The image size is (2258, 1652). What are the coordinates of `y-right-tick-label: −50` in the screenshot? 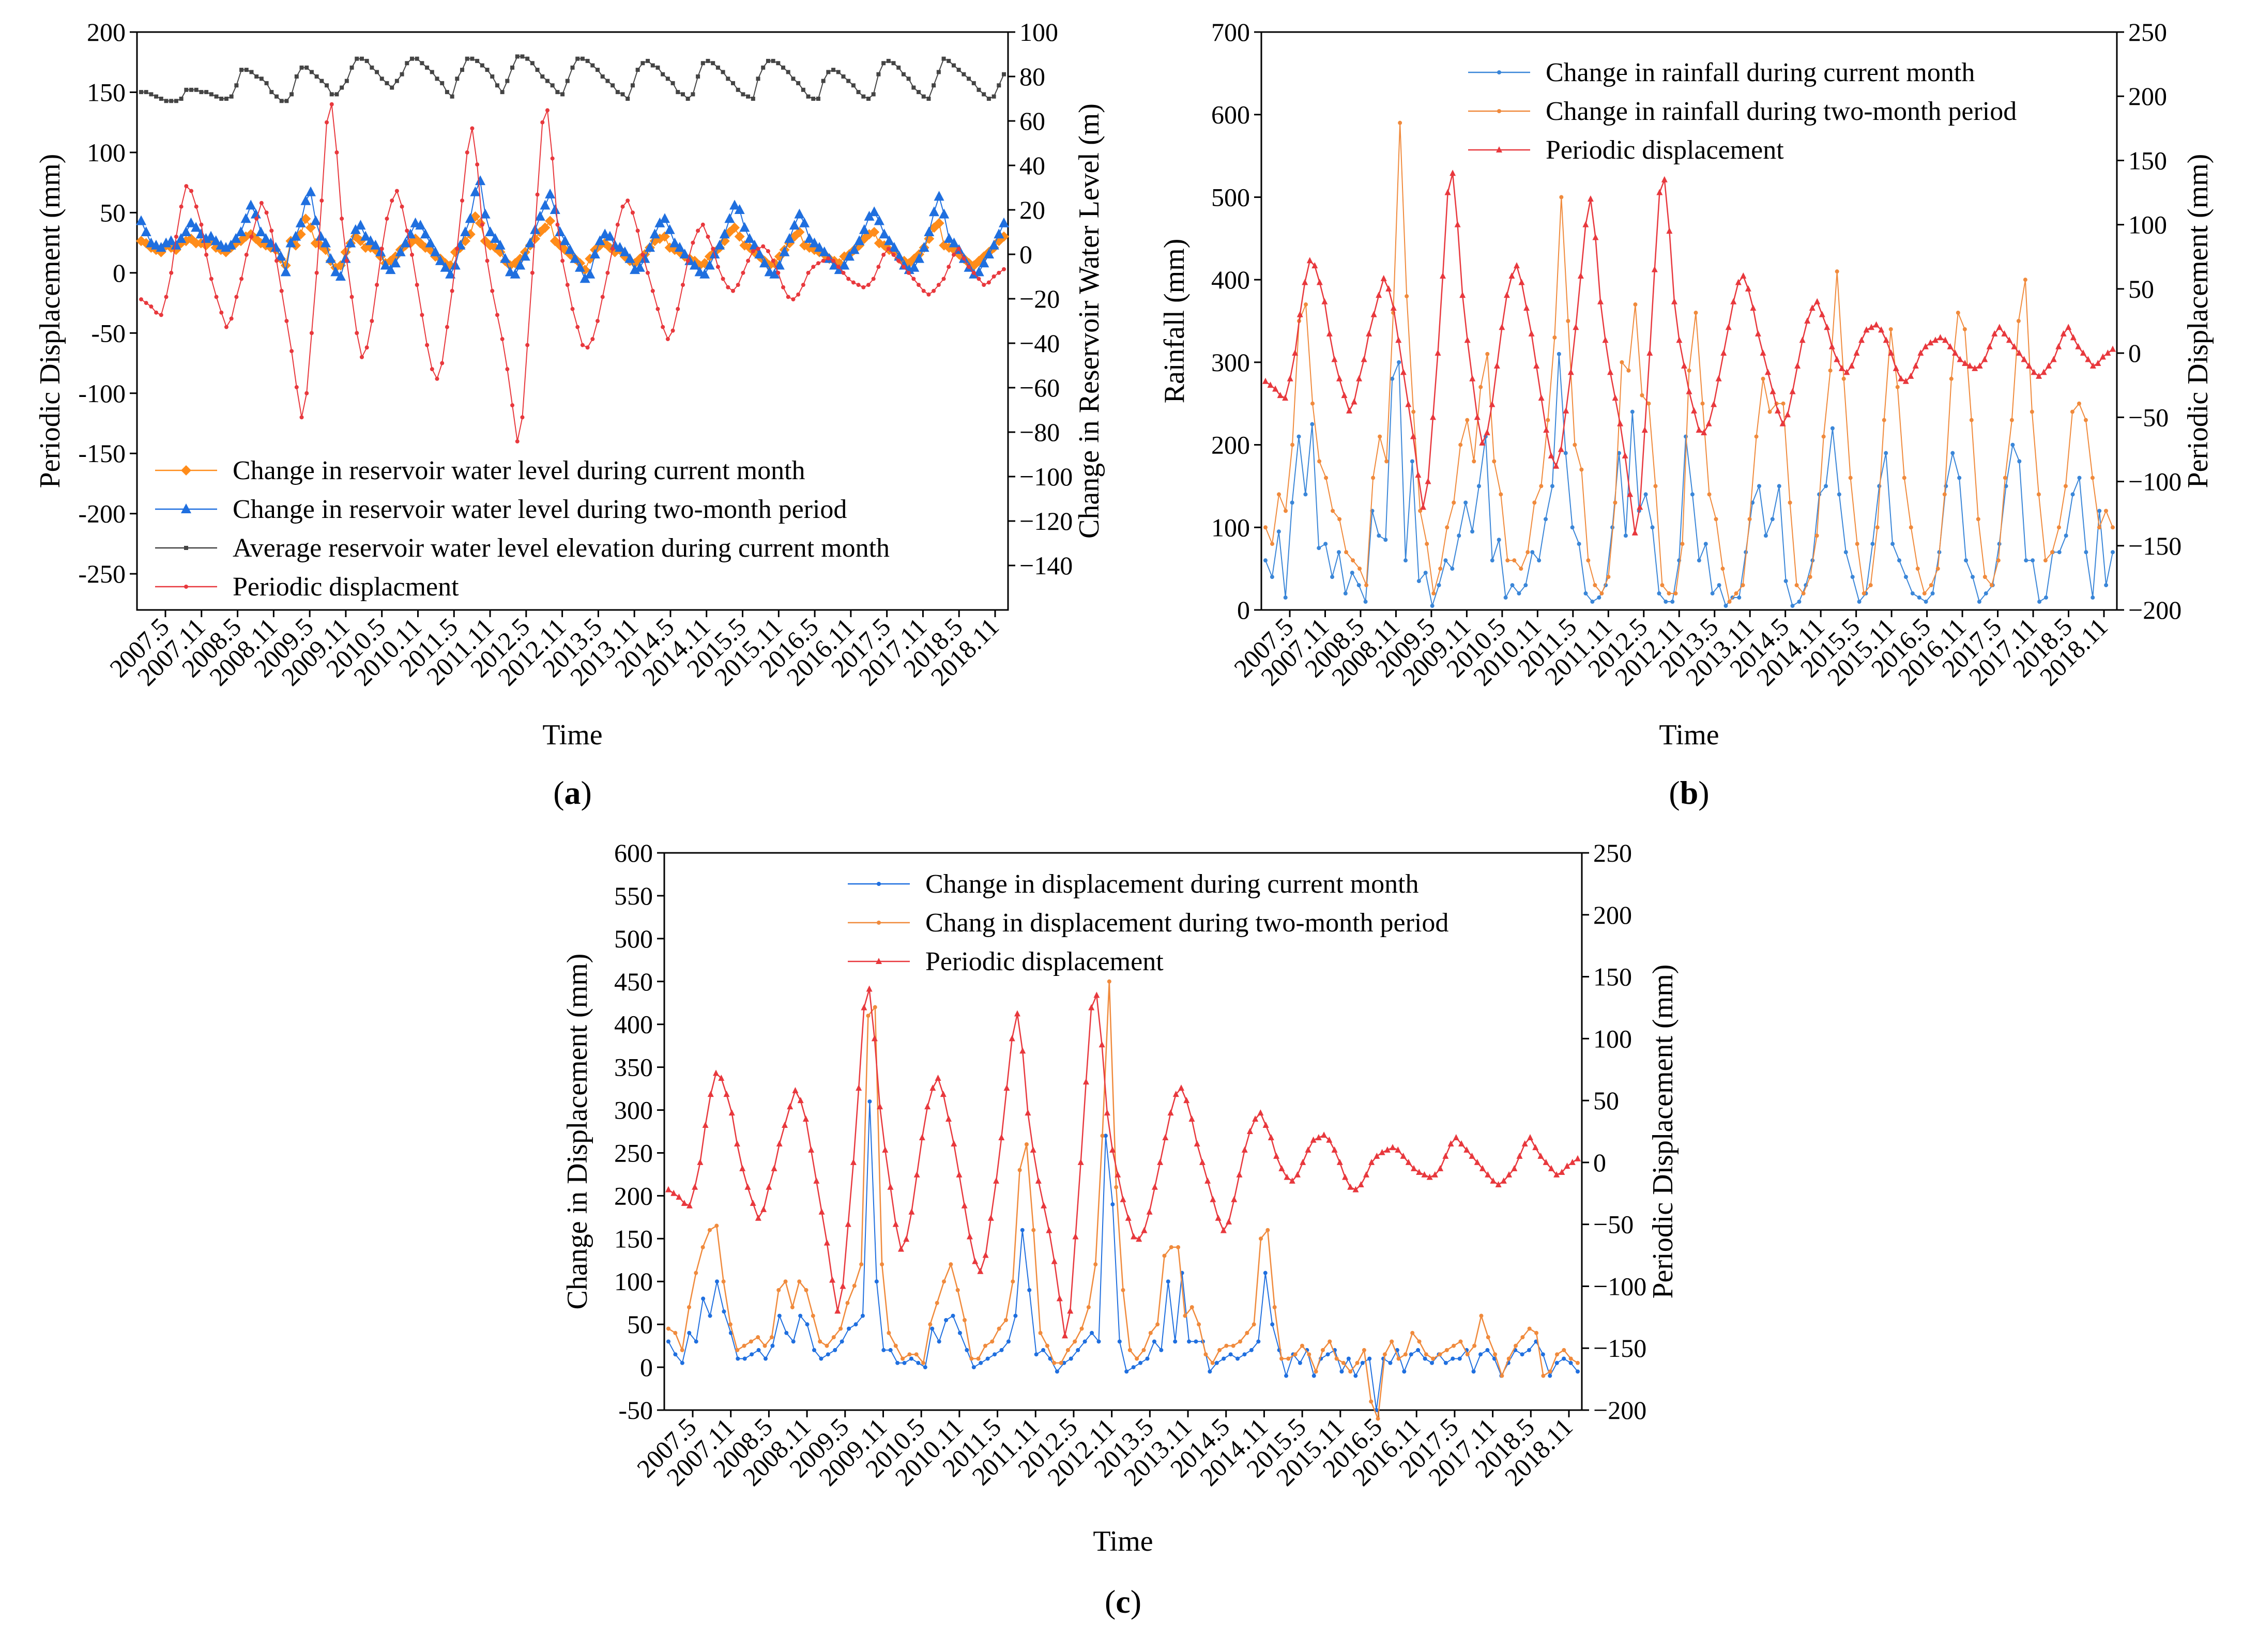 It's located at (1614, 1224).